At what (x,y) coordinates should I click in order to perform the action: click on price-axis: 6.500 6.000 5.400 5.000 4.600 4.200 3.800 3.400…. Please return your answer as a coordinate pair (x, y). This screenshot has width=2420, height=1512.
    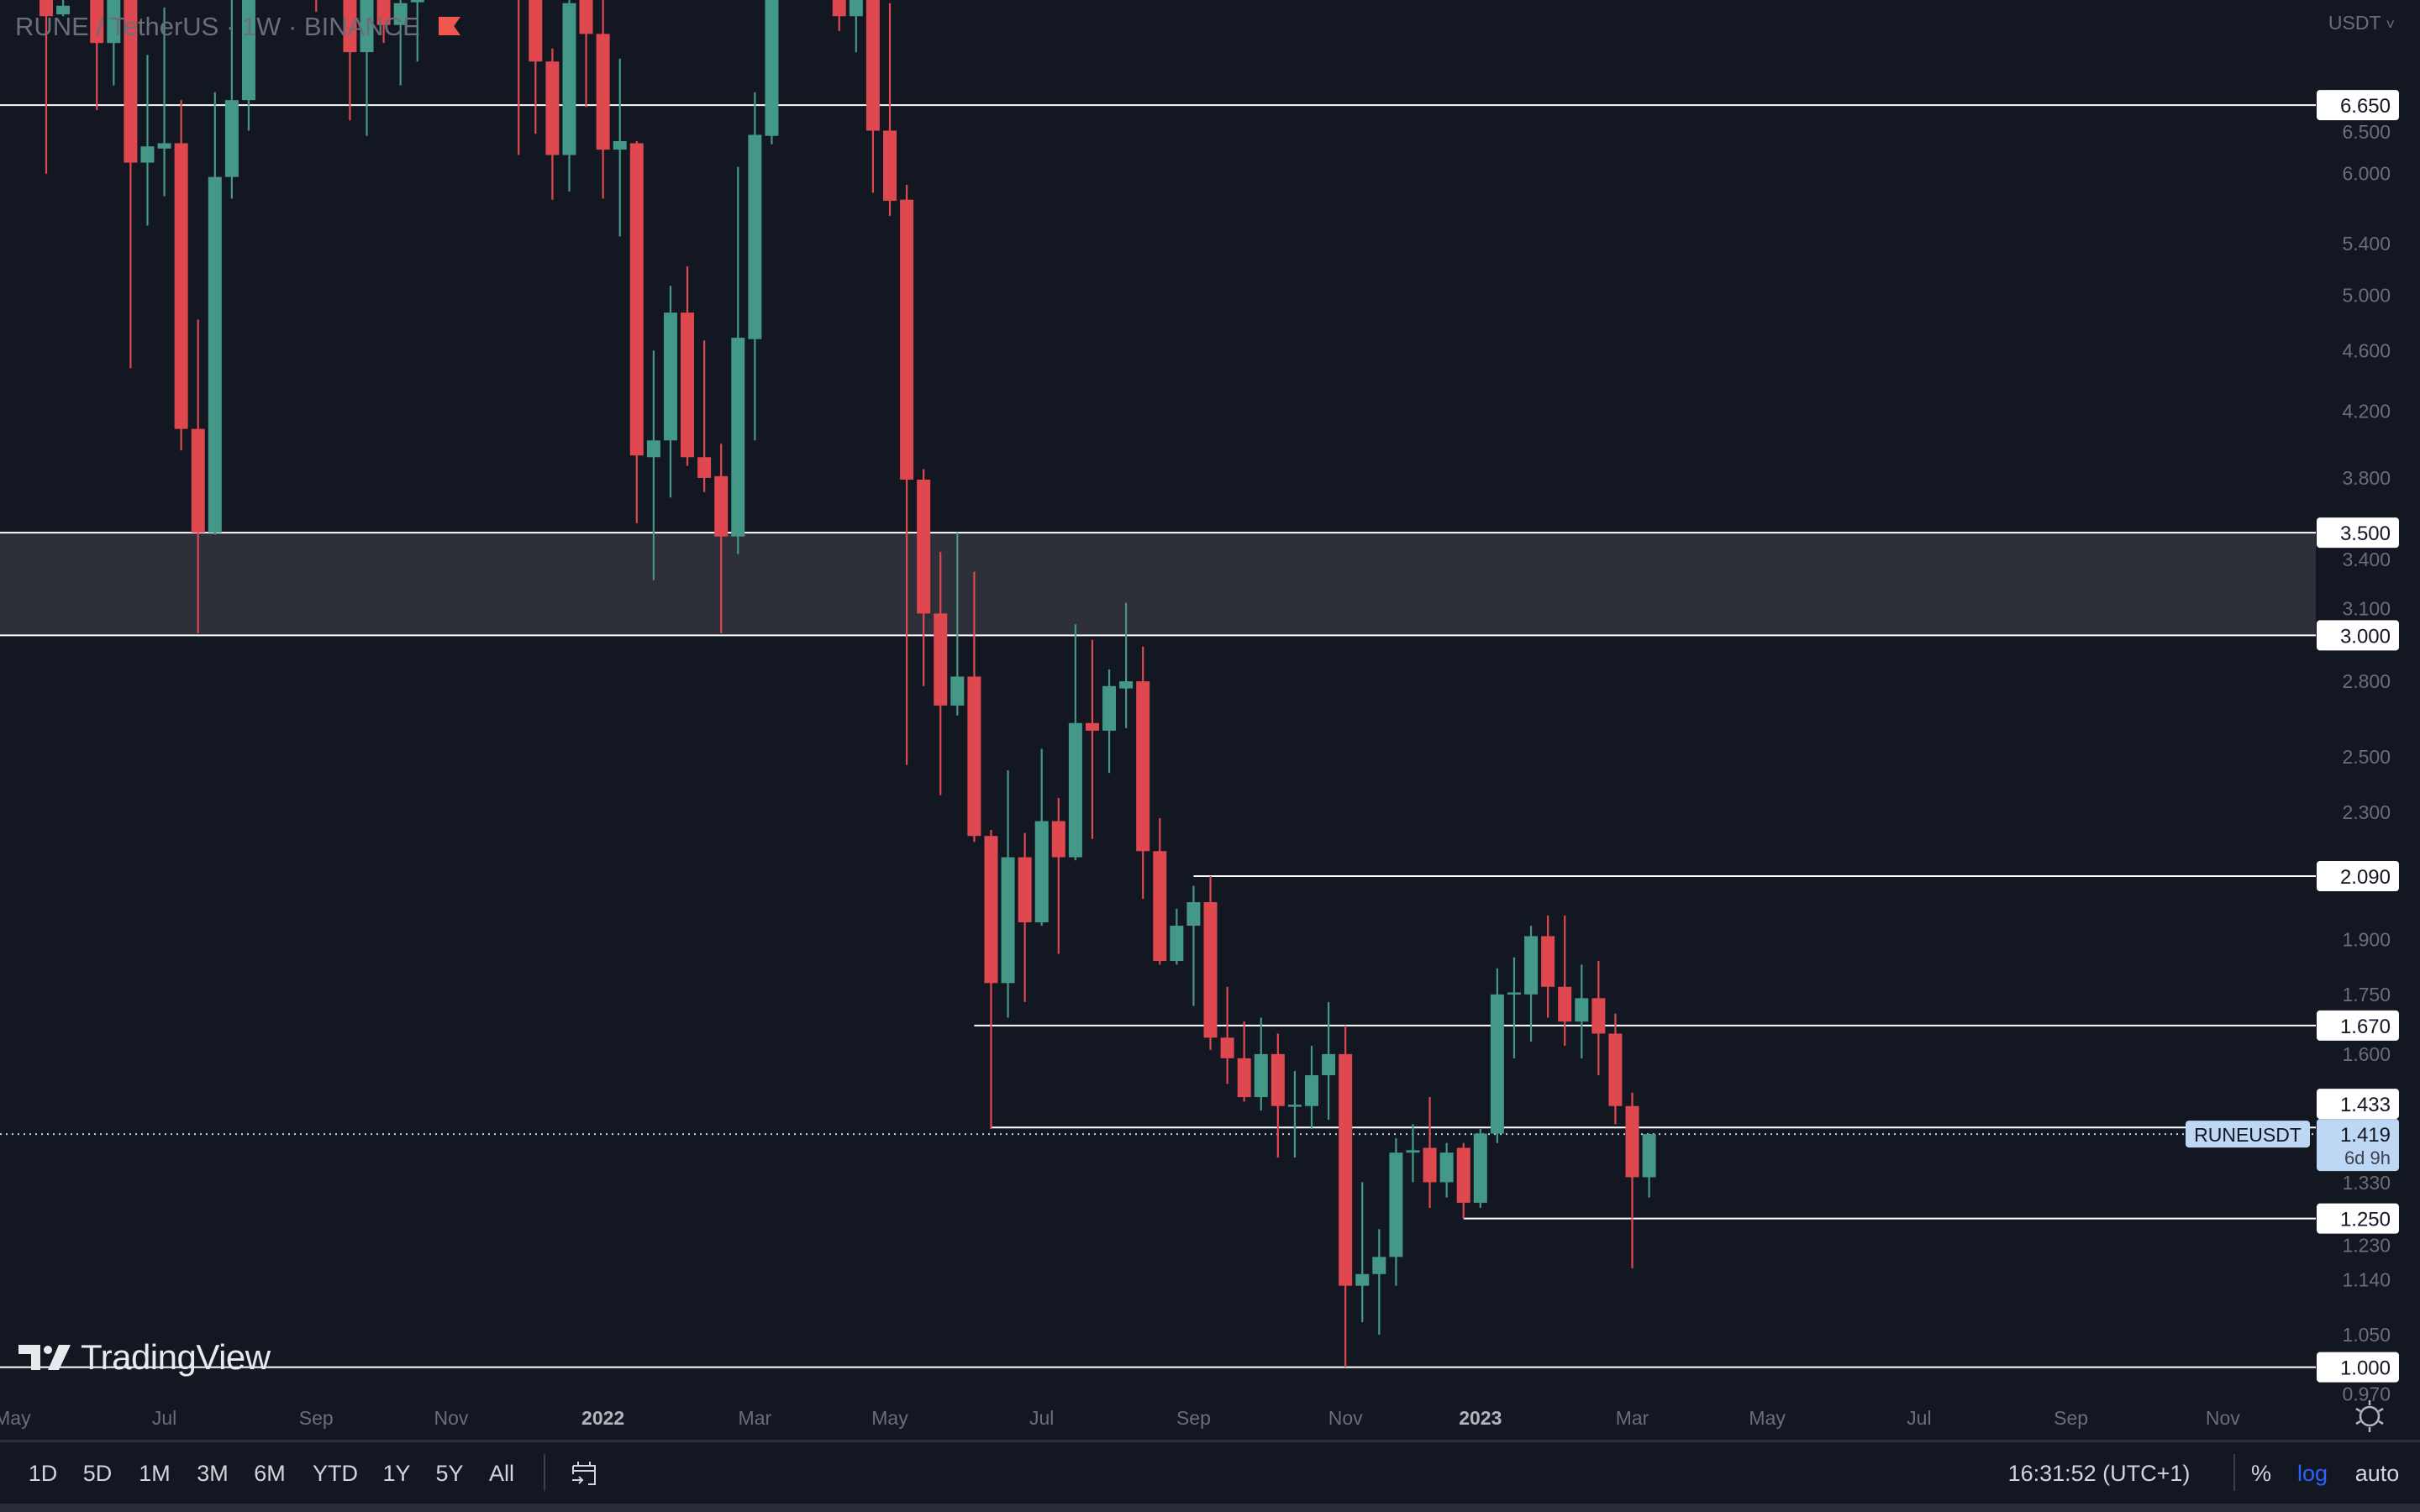
    Looking at the image, I should click on (2292, 747).